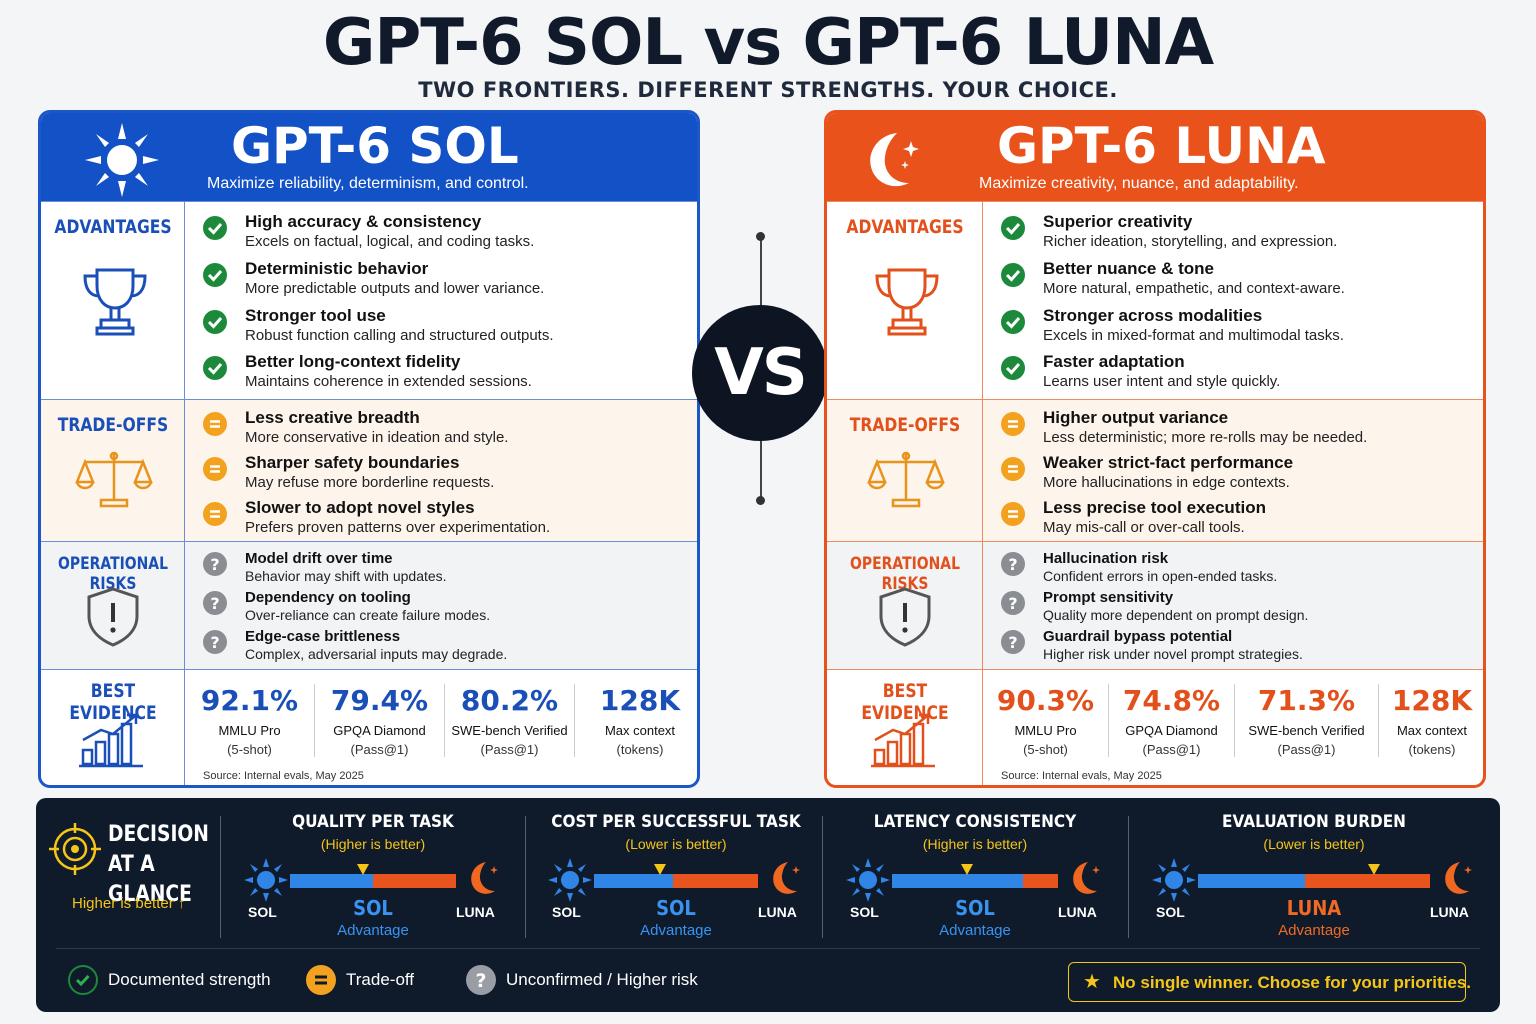 This screenshot has height=1024, width=1536. What do you see at coordinates (380, 720) in the screenshot?
I see `sol-evidence-stat: 79.4% GPQA Diamond (Pass@1)` at bounding box center [380, 720].